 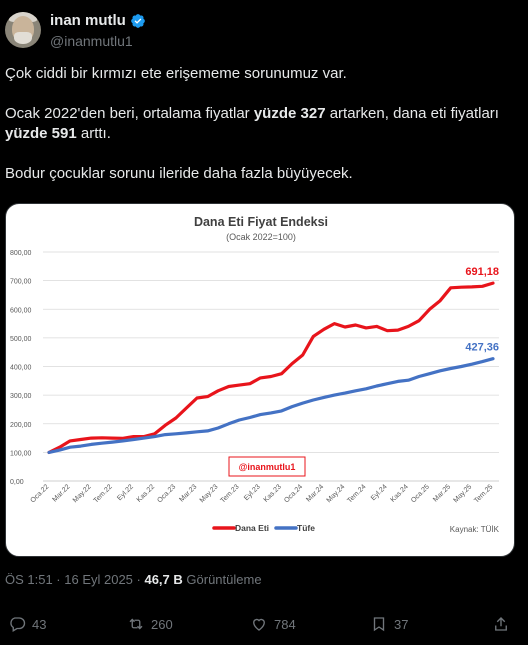 I want to click on repost-icon, so click(x=136, y=624).